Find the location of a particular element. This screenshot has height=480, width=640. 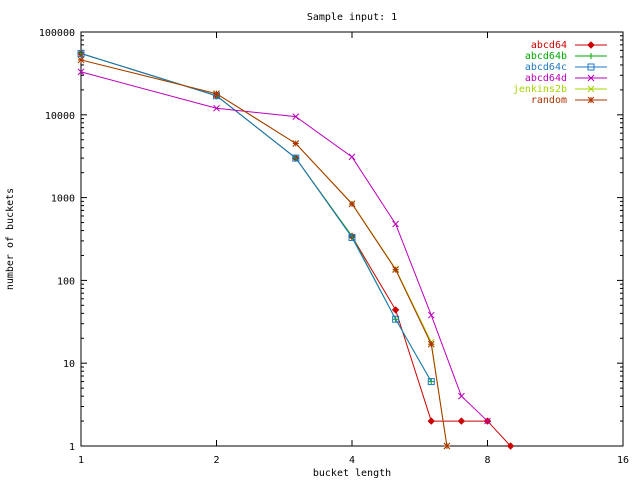

legend-label: abcd64c is located at coordinates (546, 67).